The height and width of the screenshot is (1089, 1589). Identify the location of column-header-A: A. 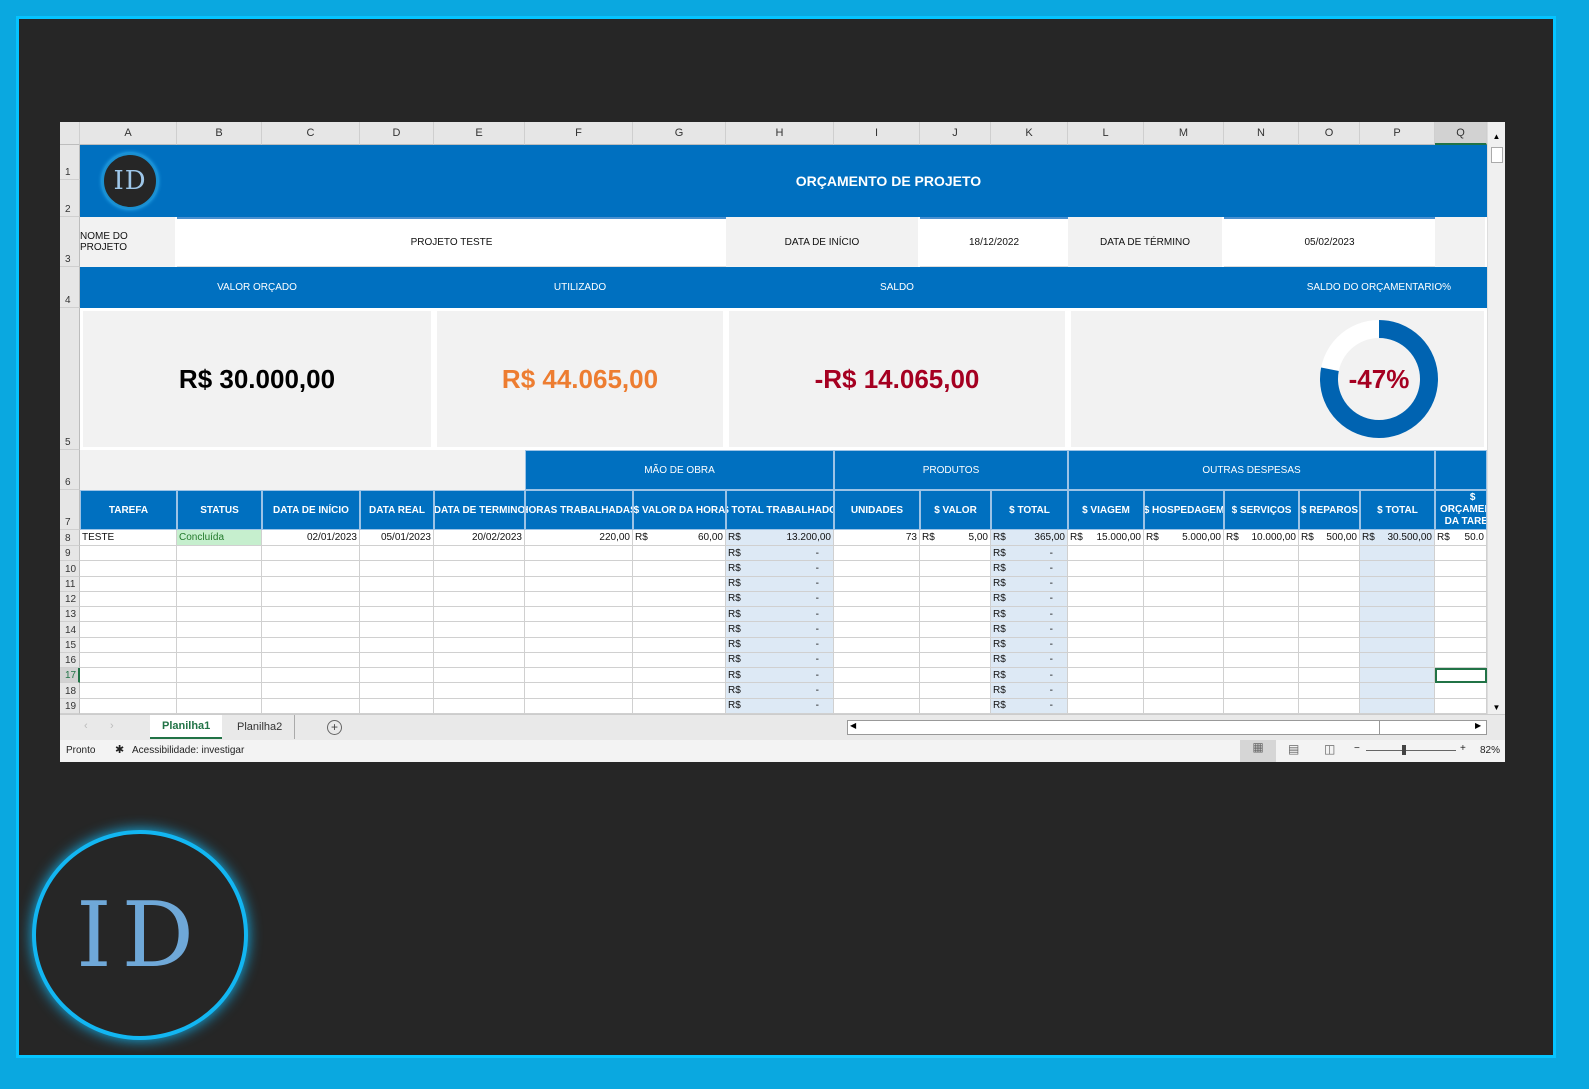
(128, 133).